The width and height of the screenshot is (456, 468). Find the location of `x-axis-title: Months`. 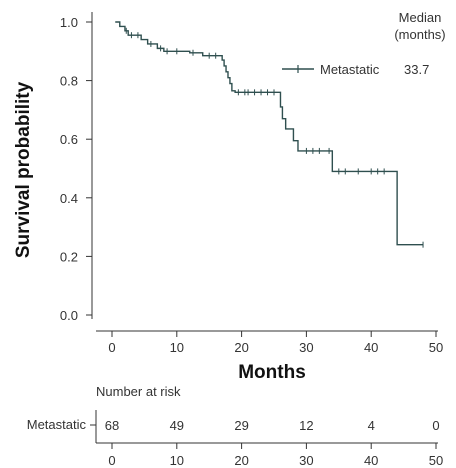

x-axis-title: Months is located at coordinates (272, 372).